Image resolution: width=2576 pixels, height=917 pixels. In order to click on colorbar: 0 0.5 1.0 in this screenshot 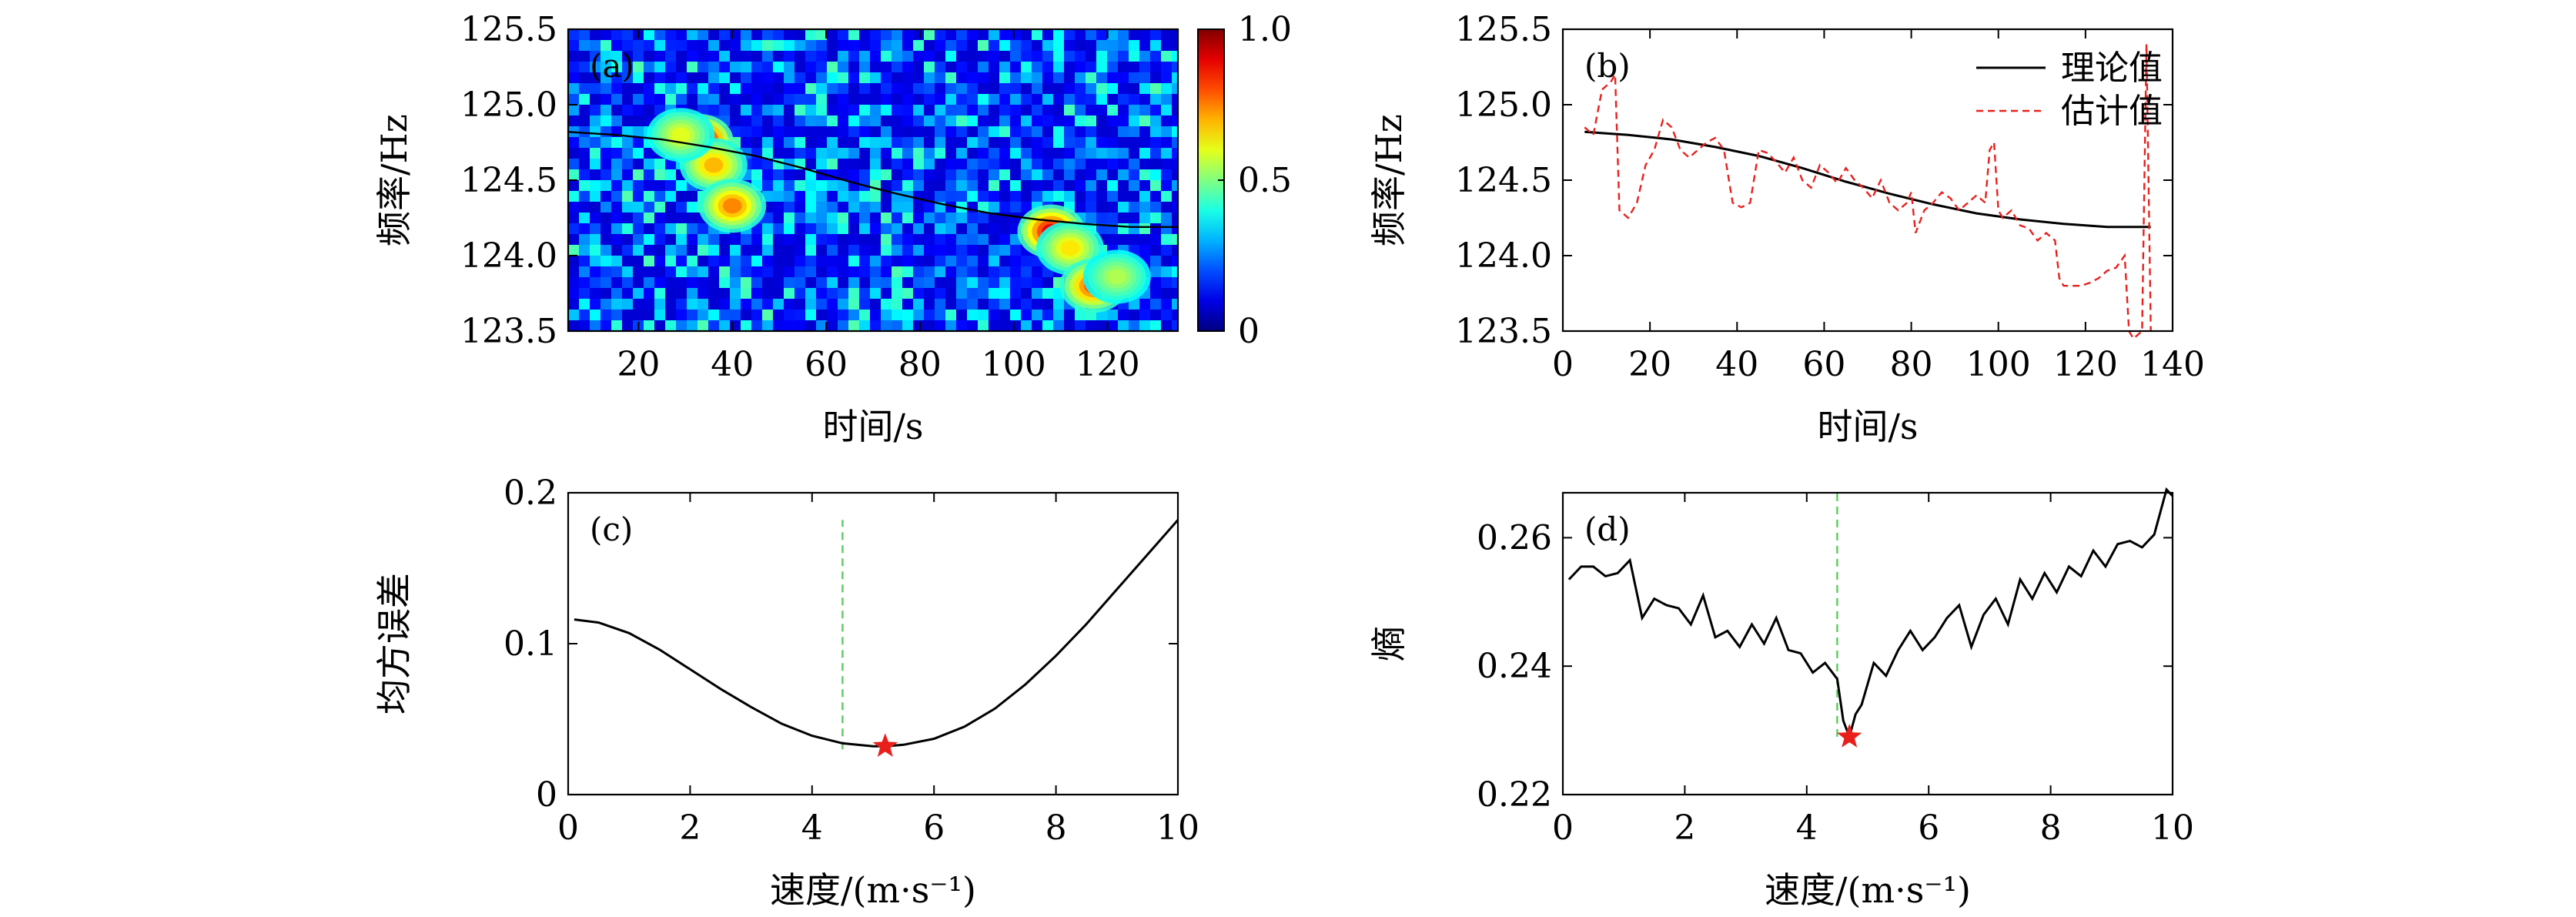, I will do `click(1244, 180)`.